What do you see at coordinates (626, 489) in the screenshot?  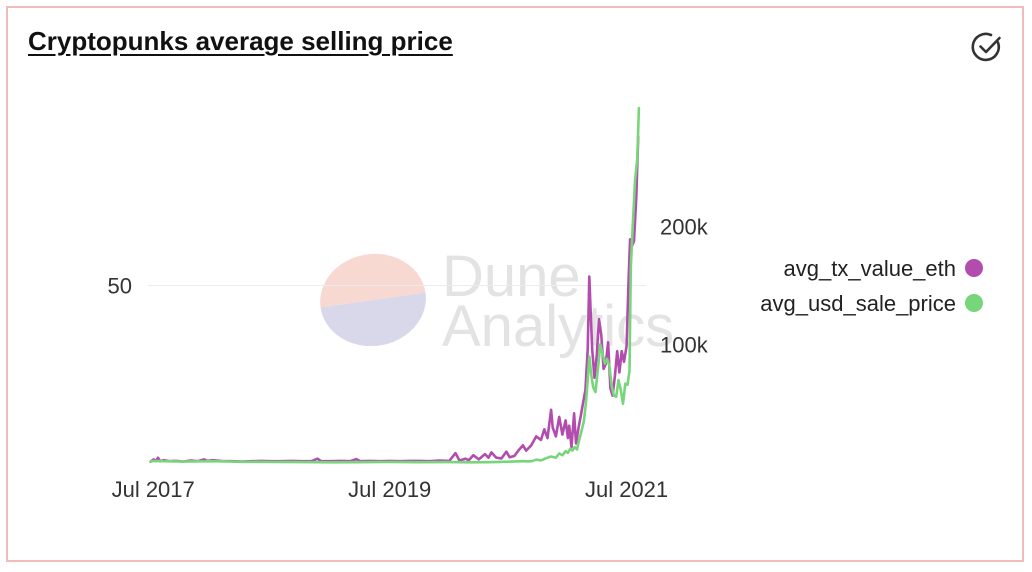 I see `x-tick-label: Jul 2021` at bounding box center [626, 489].